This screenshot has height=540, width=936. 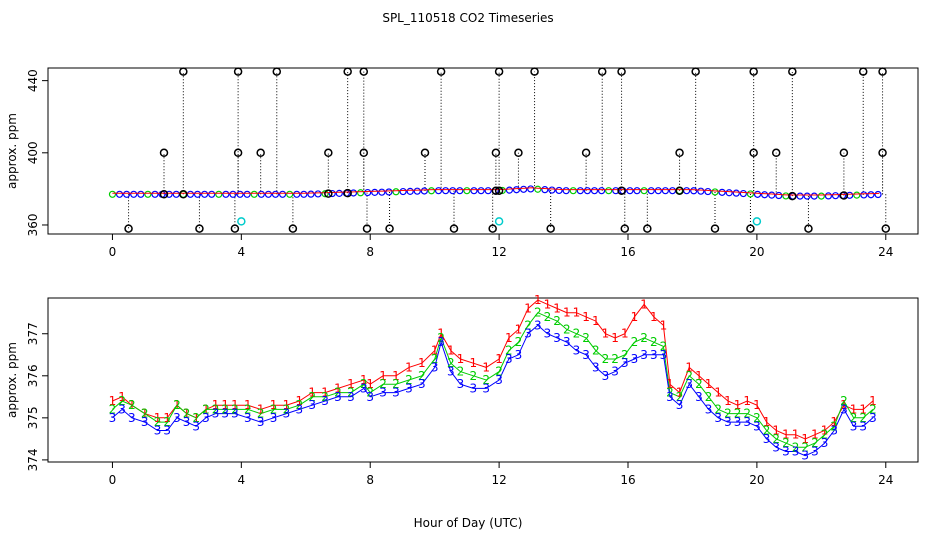 I want to click on bottom-x-tick-label: 4, so click(x=242, y=480).